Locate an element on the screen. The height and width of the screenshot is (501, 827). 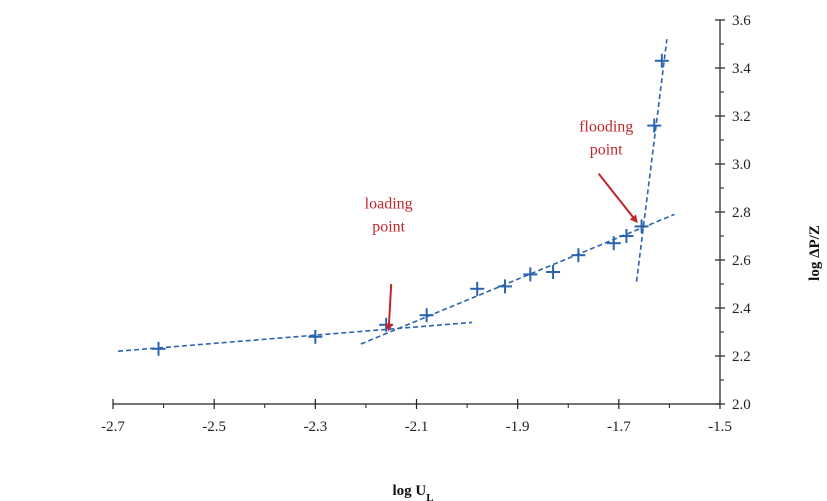
annotation-text: loading is located at coordinates (389, 203).